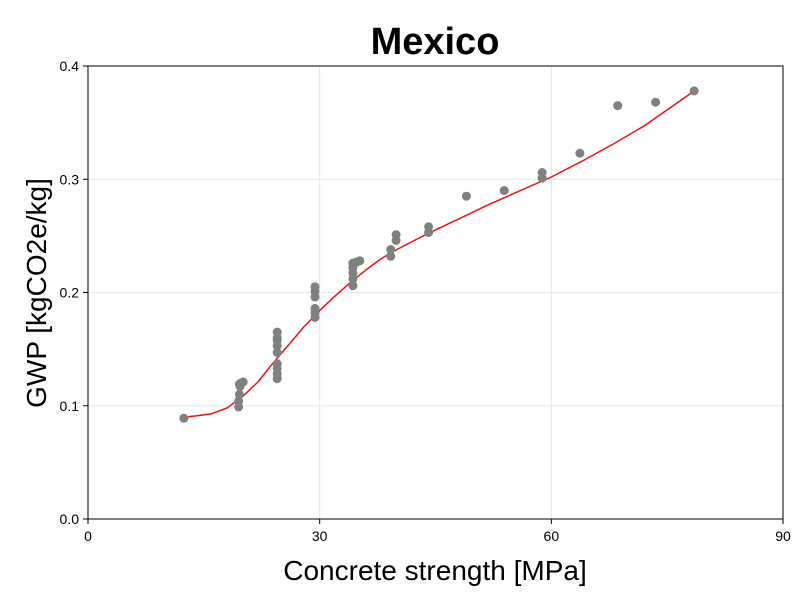 The height and width of the screenshot is (600, 800). Describe the element at coordinates (434, 570) in the screenshot. I see `x-axis-label: Concrete strength [MPa]` at that location.